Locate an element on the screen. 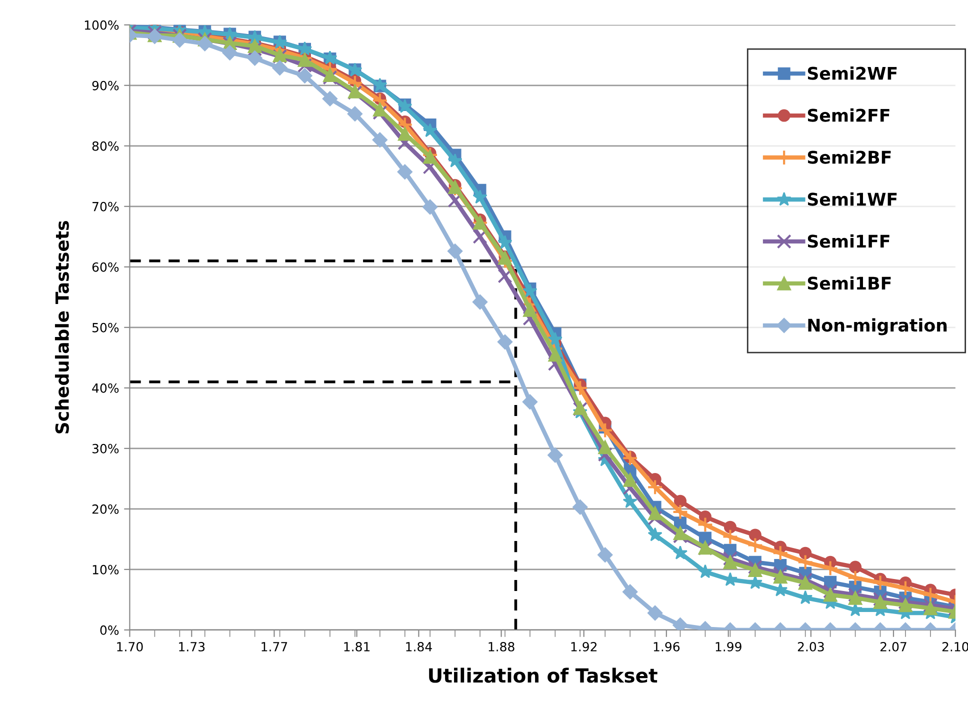 This screenshot has height=711, width=968. legend-label: Semi1FF is located at coordinates (849, 241).